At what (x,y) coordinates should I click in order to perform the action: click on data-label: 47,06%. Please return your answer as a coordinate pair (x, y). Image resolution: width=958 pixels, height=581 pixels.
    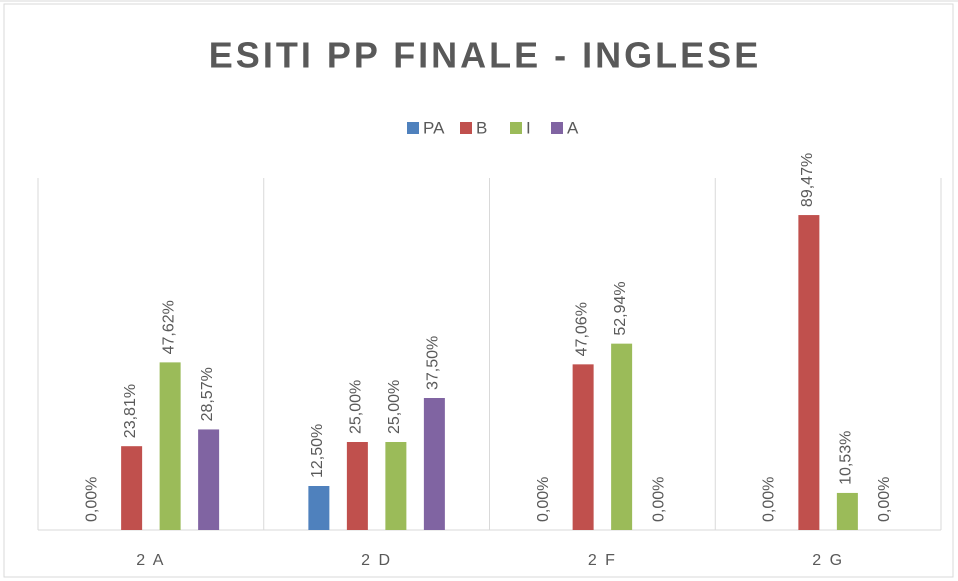
    Looking at the image, I should click on (581, 329).